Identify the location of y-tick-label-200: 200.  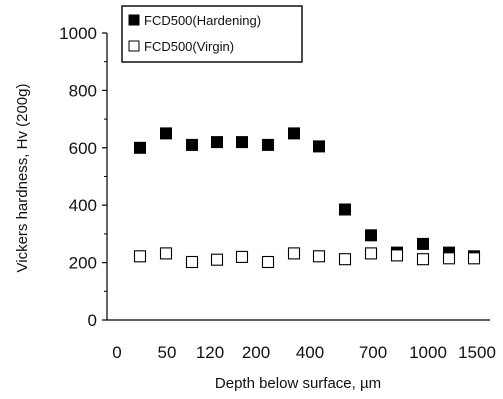
(83, 263).